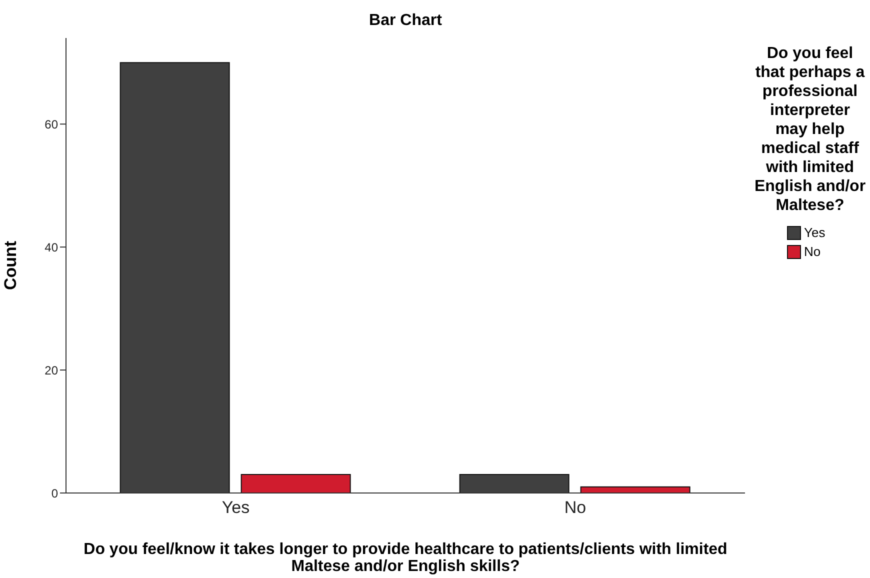 Image resolution: width=870 pixels, height=578 pixels. I want to click on y-tick-label: 0, so click(54, 493).